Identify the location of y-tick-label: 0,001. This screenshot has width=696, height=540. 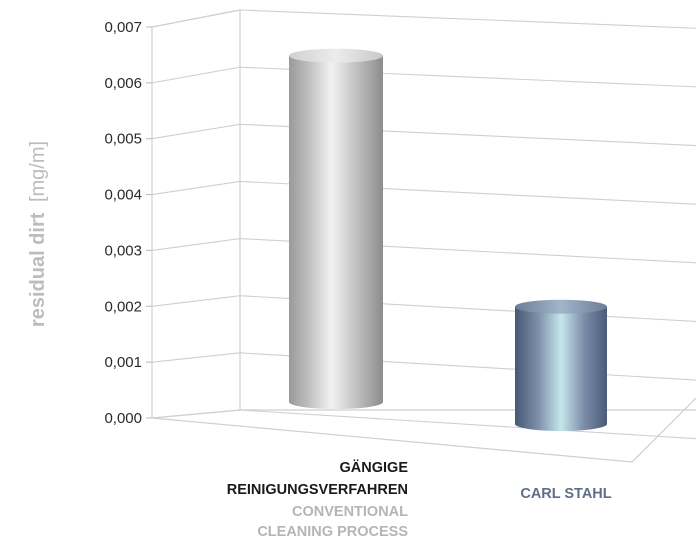
(123, 362).